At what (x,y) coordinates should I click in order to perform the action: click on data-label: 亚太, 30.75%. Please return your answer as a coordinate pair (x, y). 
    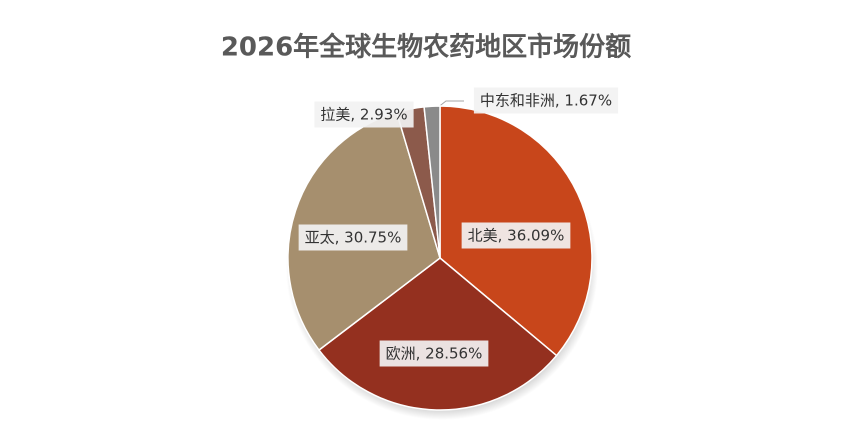
    Looking at the image, I should click on (353, 238).